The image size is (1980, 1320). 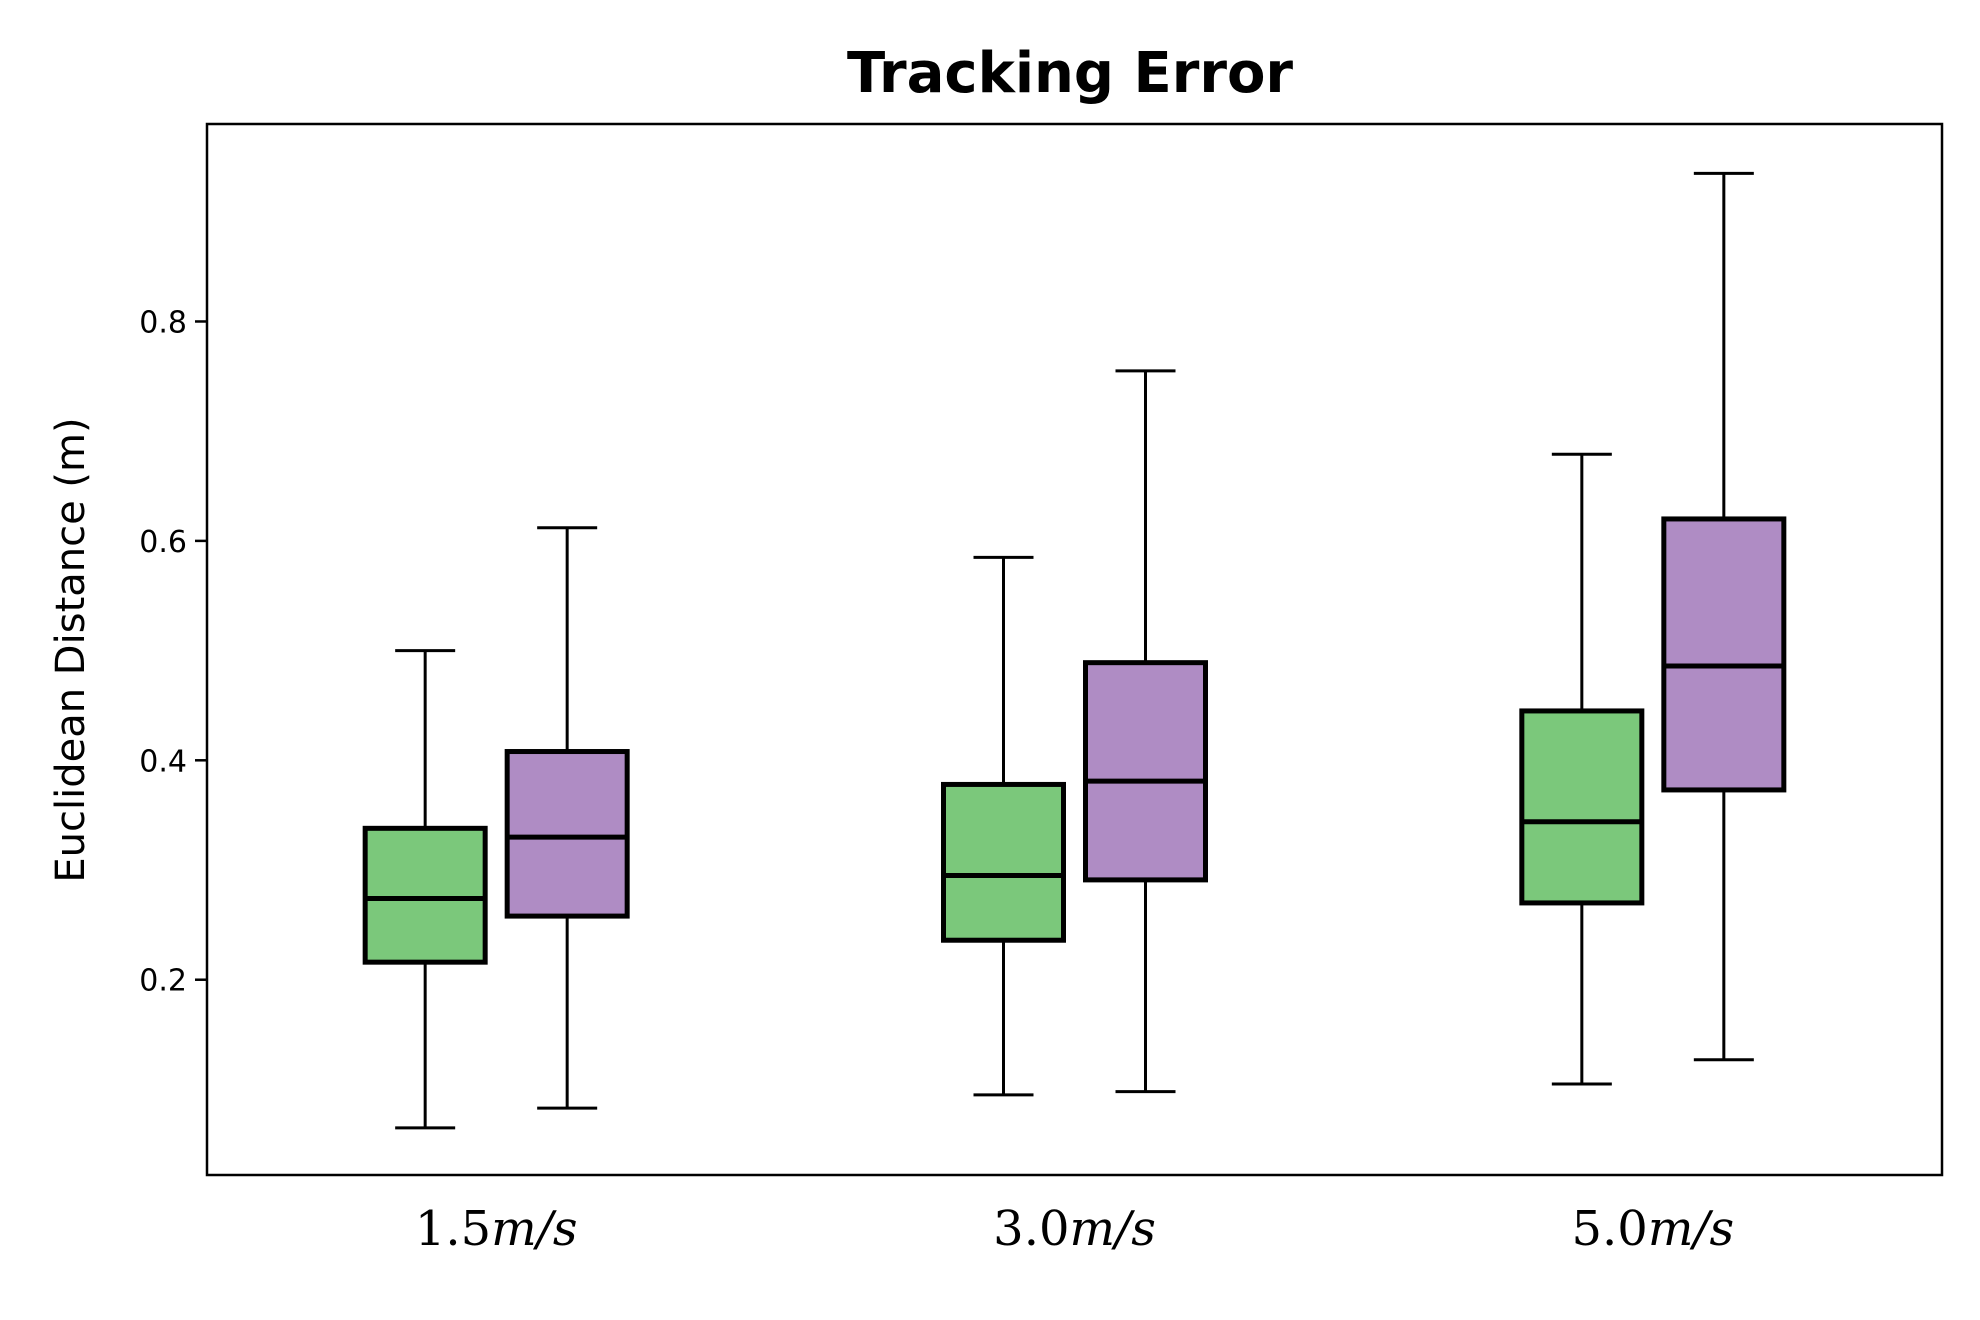 What do you see at coordinates (71, 649) in the screenshot?
I see `y-axis-label: Euclidean Distance (m)` at bounding box center [71, 649].